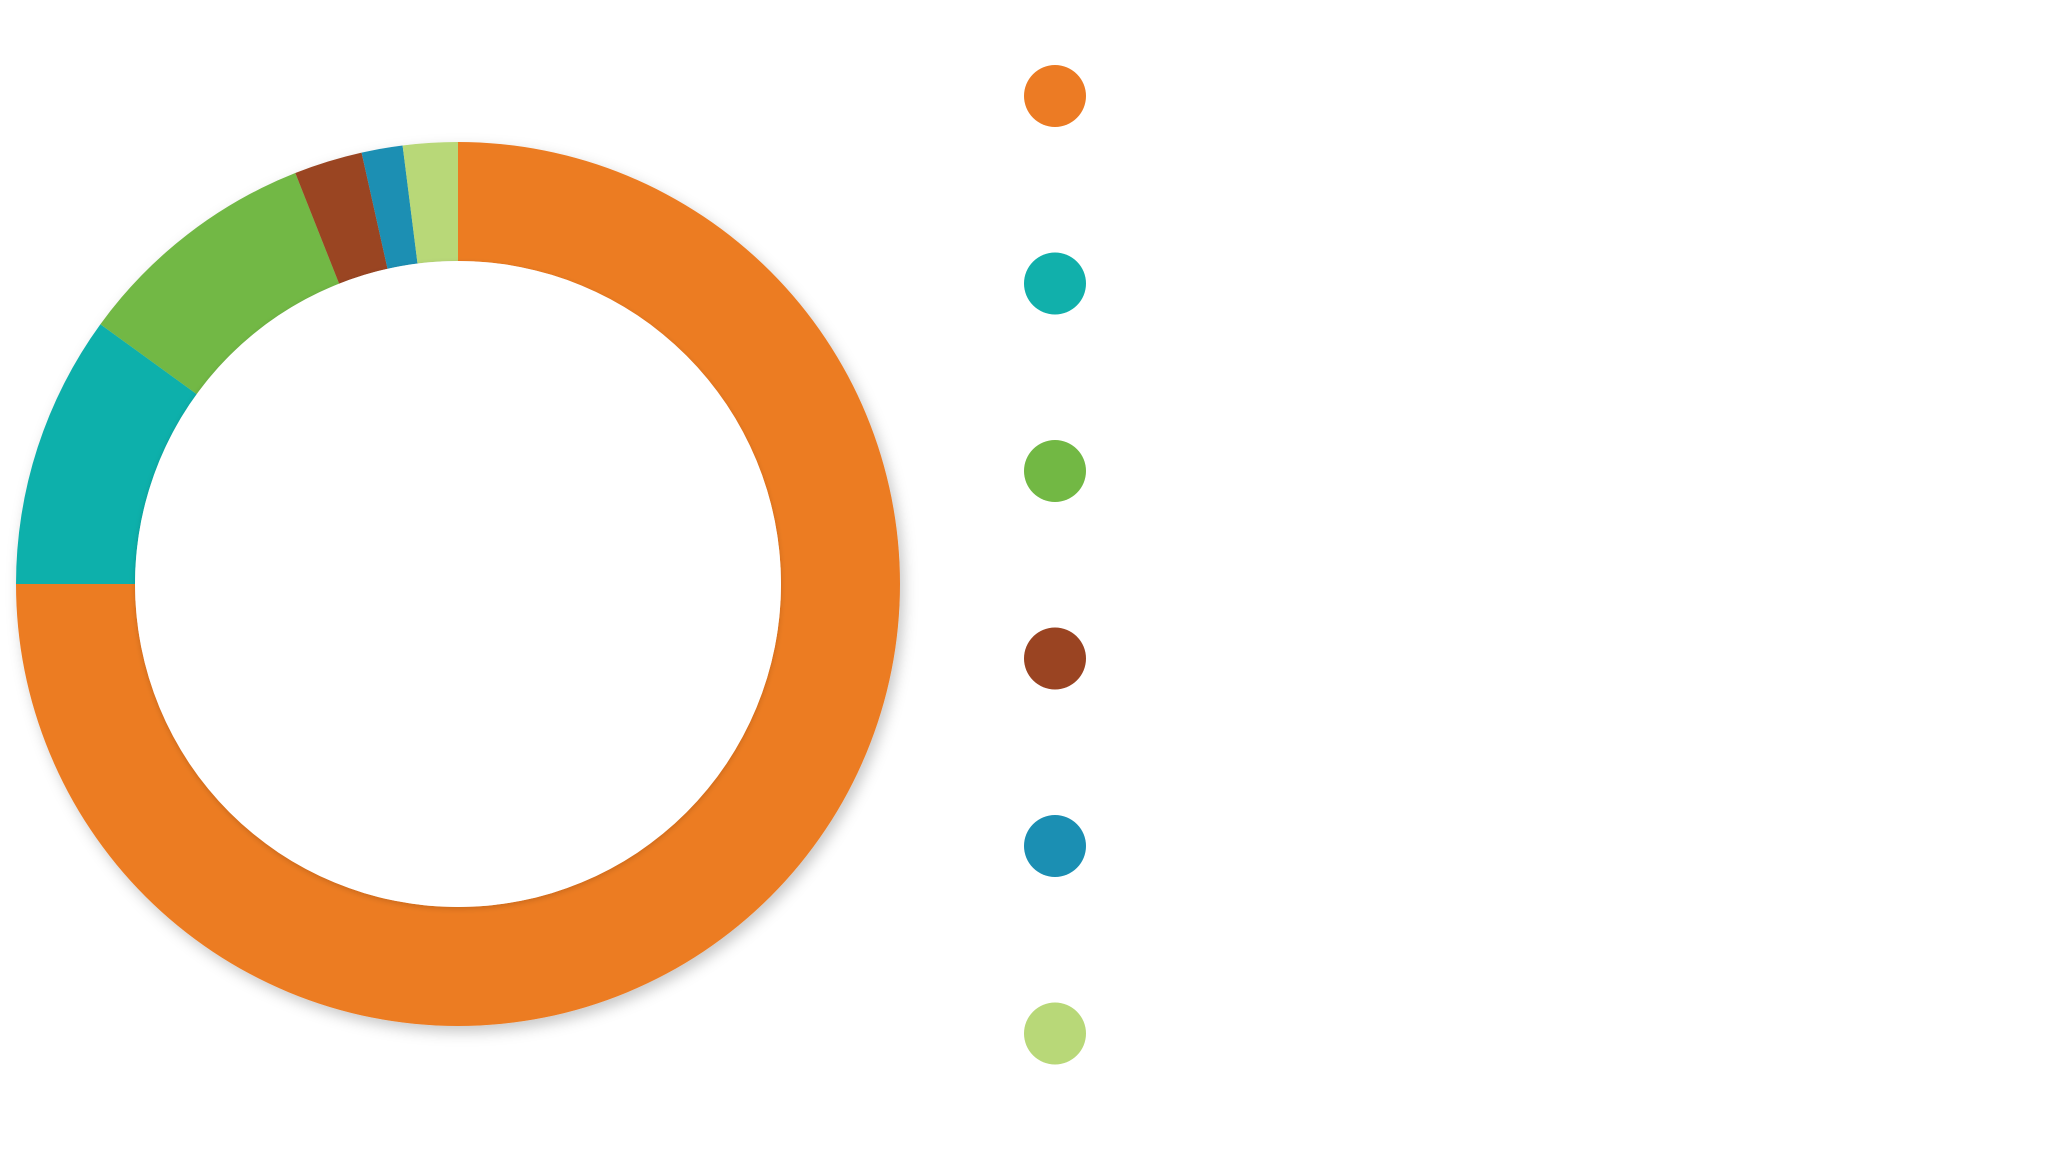 Image resolution: width=2048 pixels, height=1154 pixels. I want to click on legend, so click(1055, 565).